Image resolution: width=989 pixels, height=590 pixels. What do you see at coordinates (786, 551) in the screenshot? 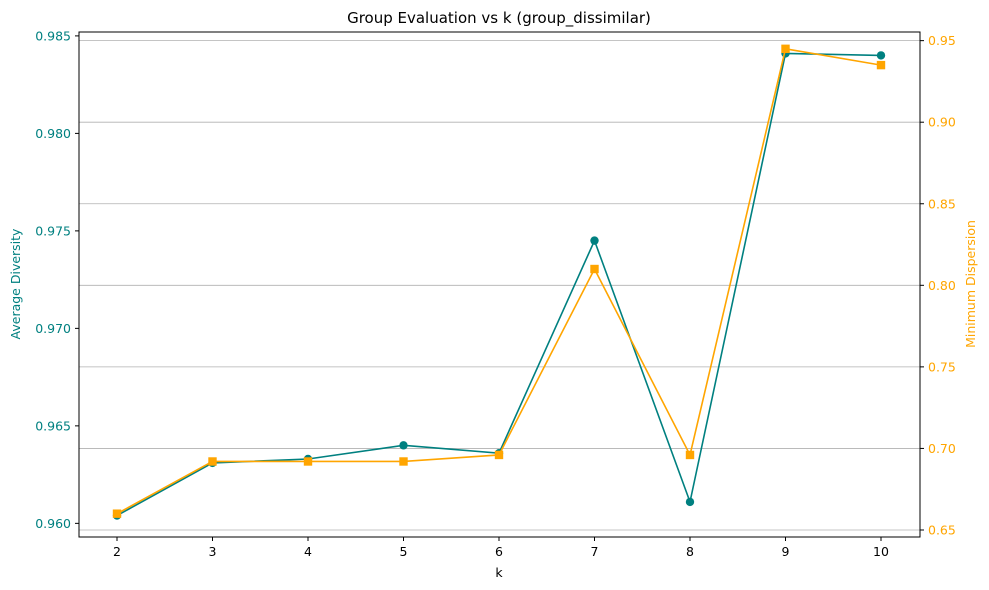
I see `x-tick-label: 9` at bounding box center [786, 551].